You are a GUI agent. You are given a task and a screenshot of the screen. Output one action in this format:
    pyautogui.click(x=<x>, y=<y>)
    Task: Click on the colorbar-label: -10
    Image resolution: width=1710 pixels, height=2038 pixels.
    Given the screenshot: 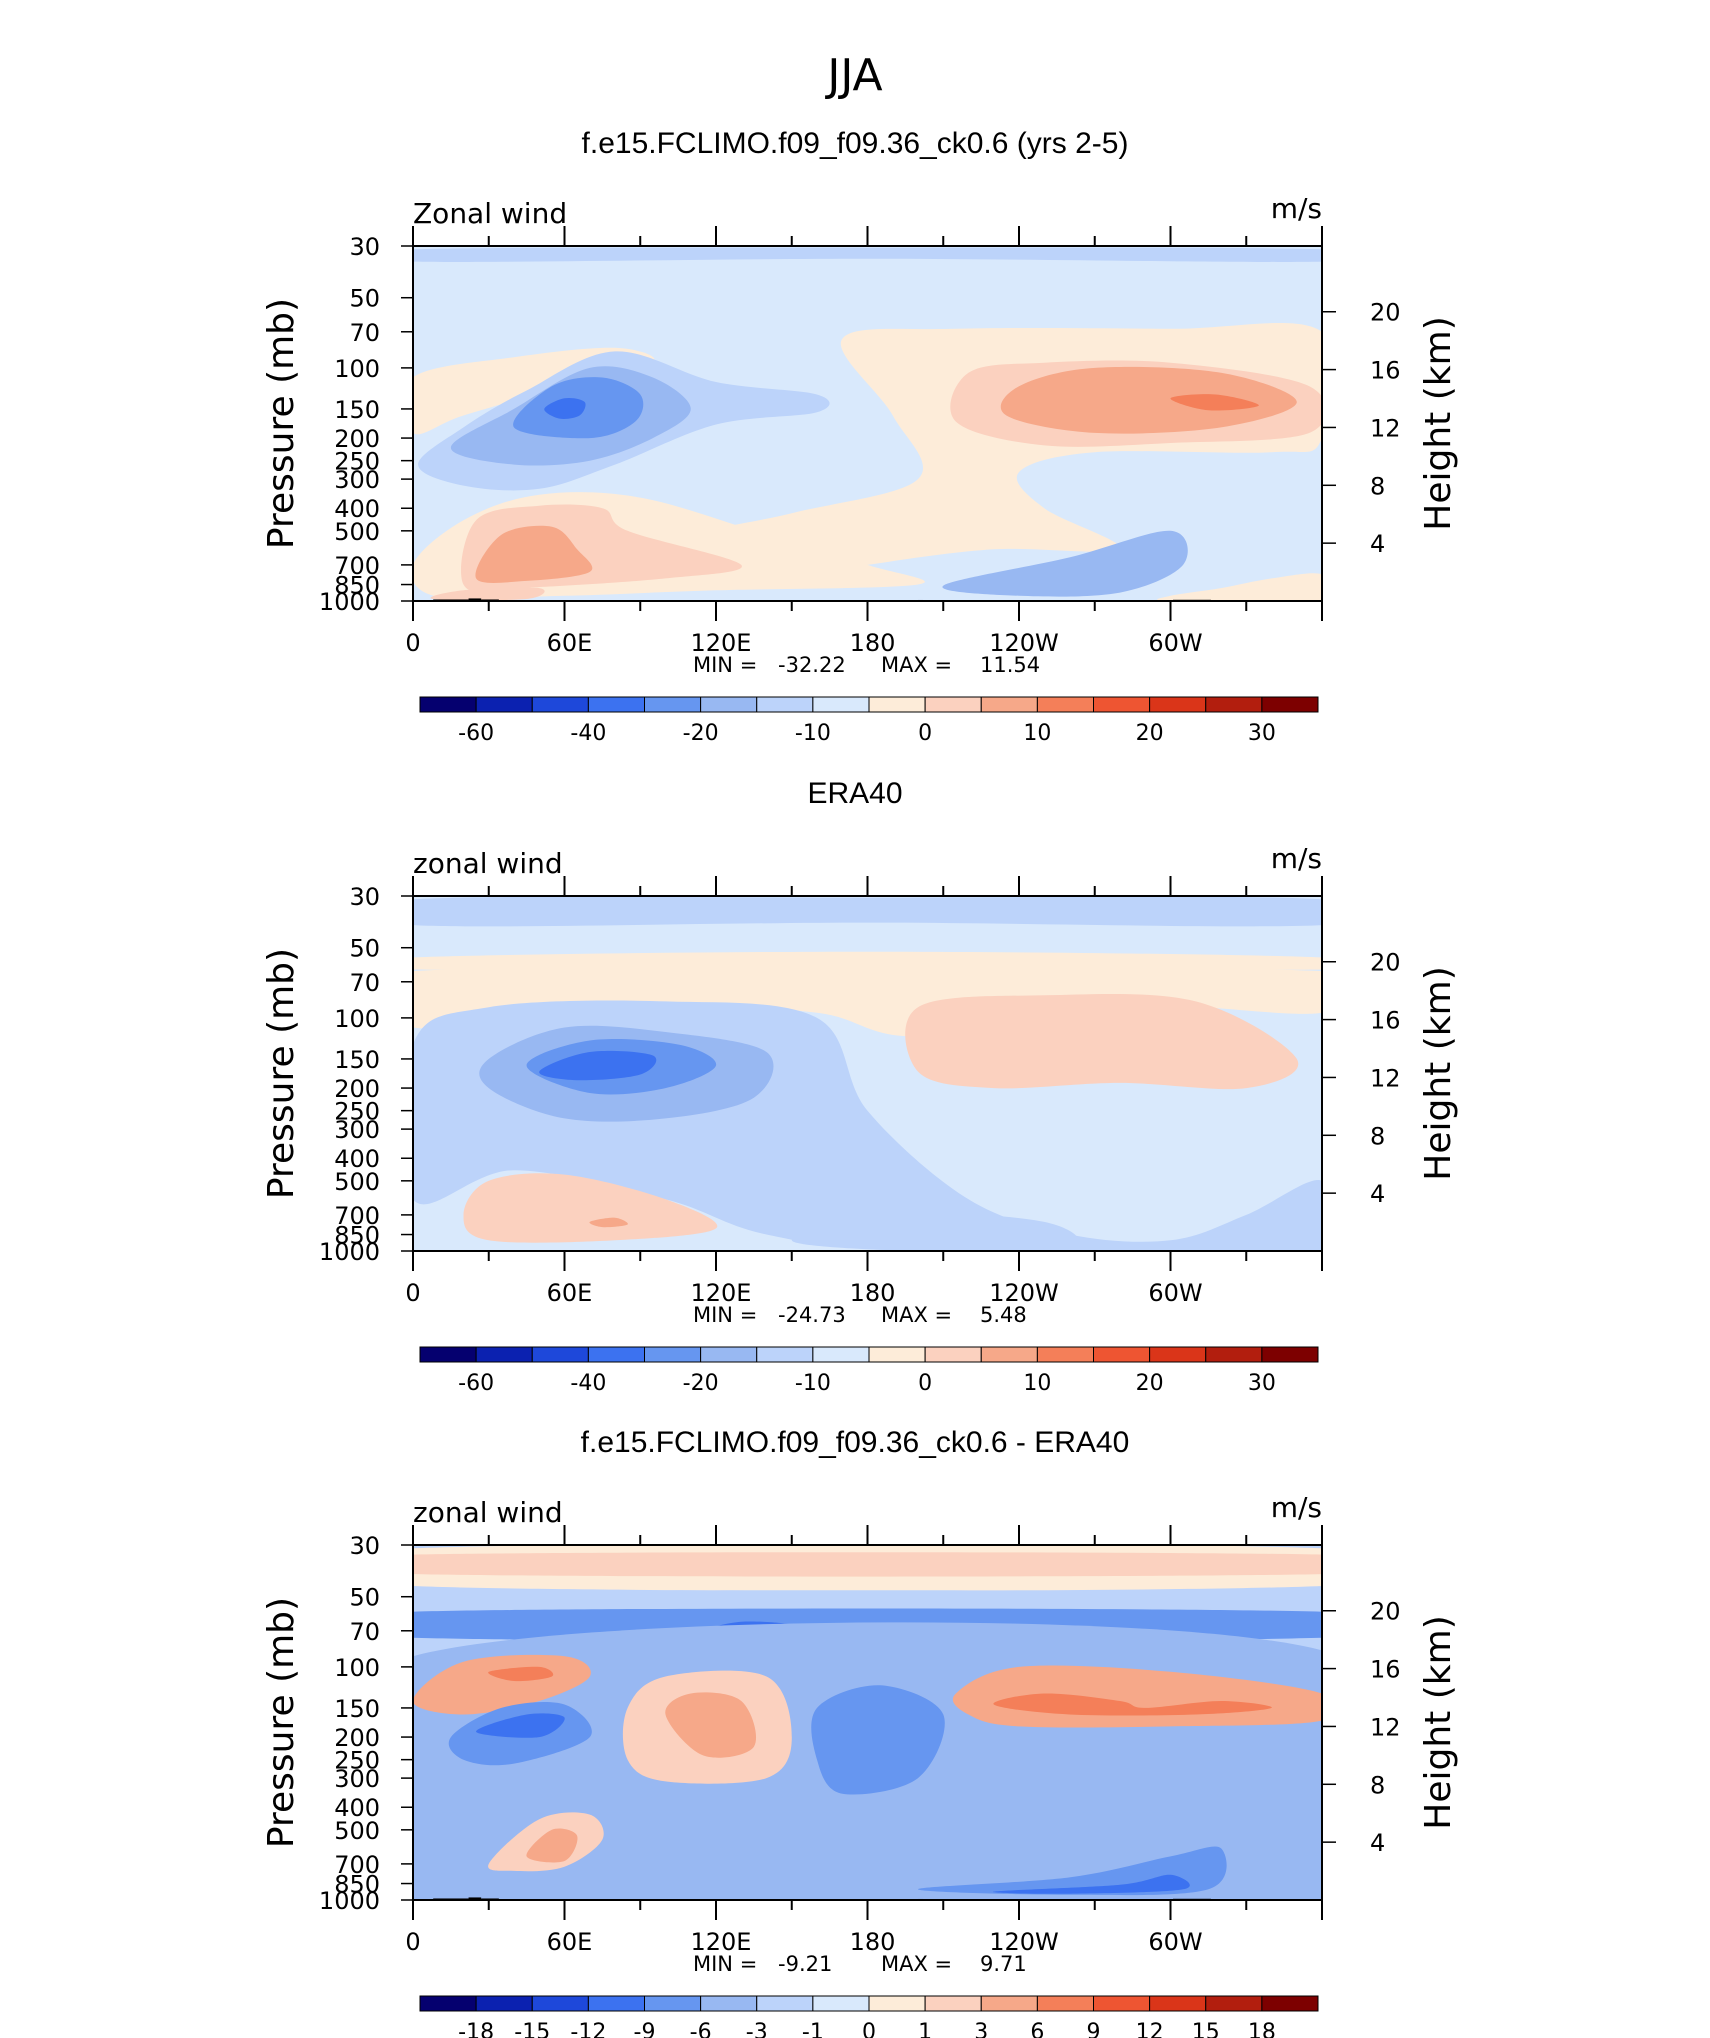 What is the action you would take?
    pyautogui.click(x=813, y=1383)
    